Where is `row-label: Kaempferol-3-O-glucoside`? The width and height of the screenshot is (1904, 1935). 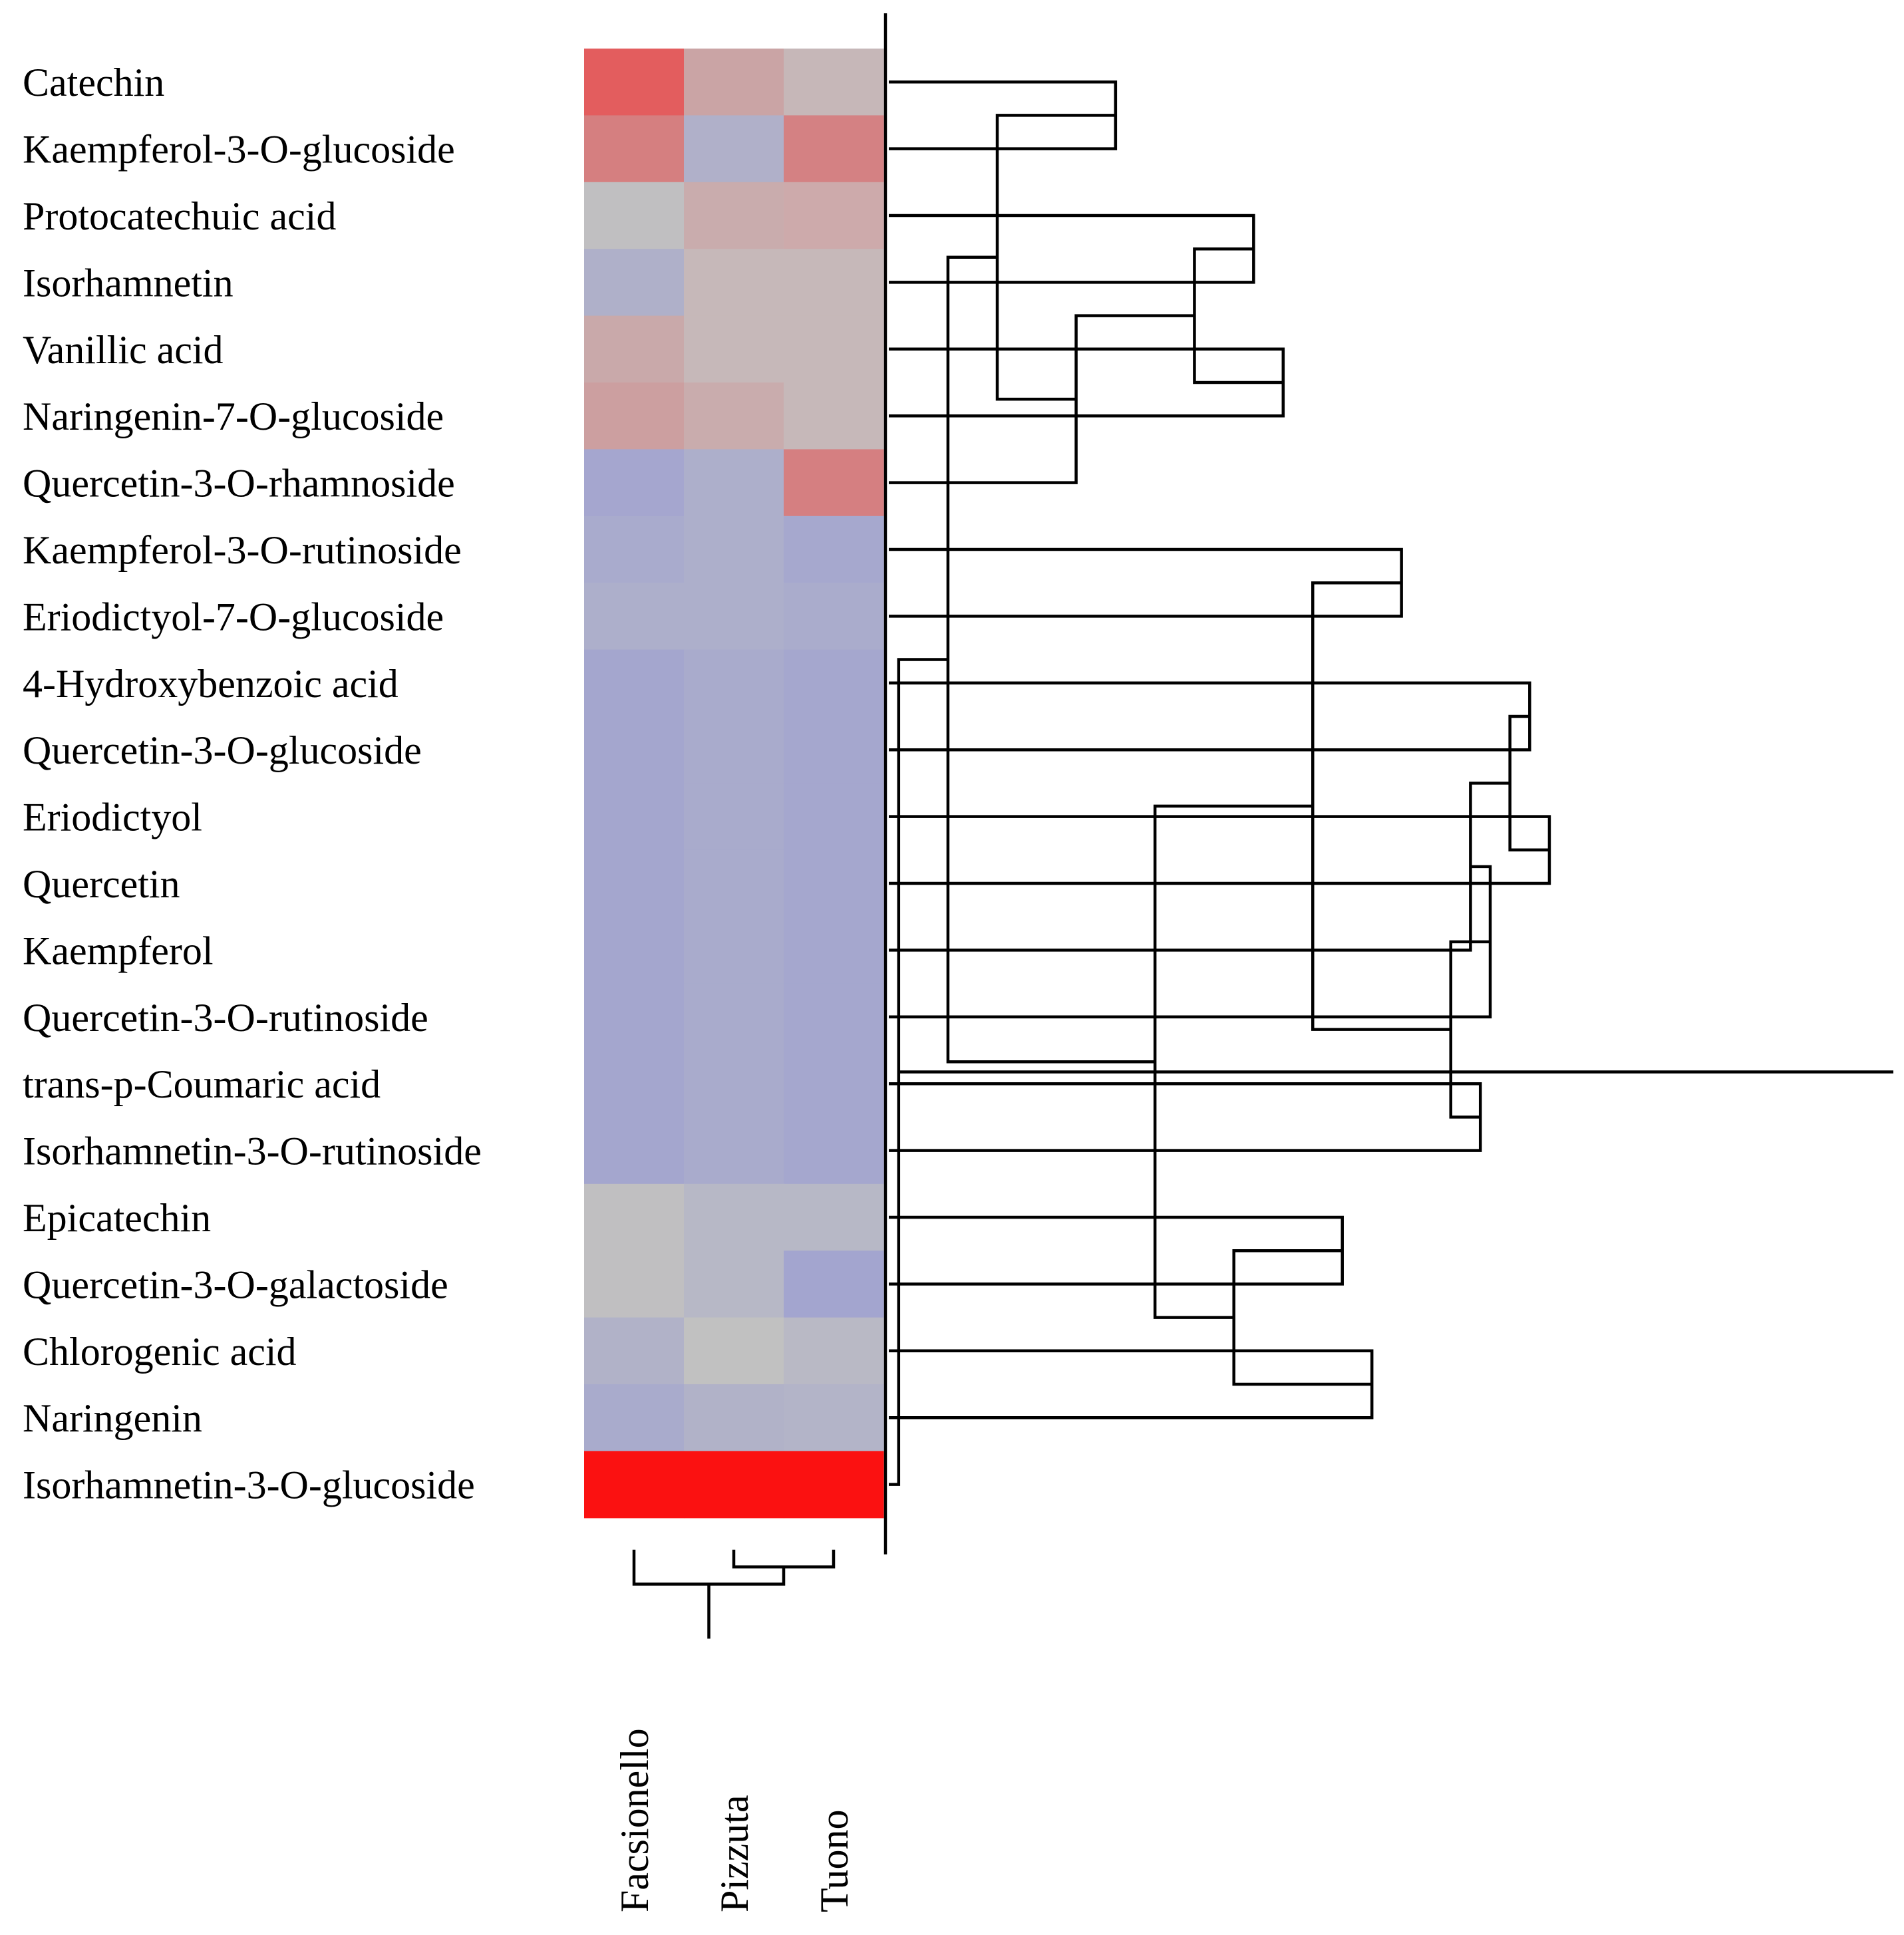
row-label: Kaempferol-3-O-glucoside is located at coordinates (239, 150).